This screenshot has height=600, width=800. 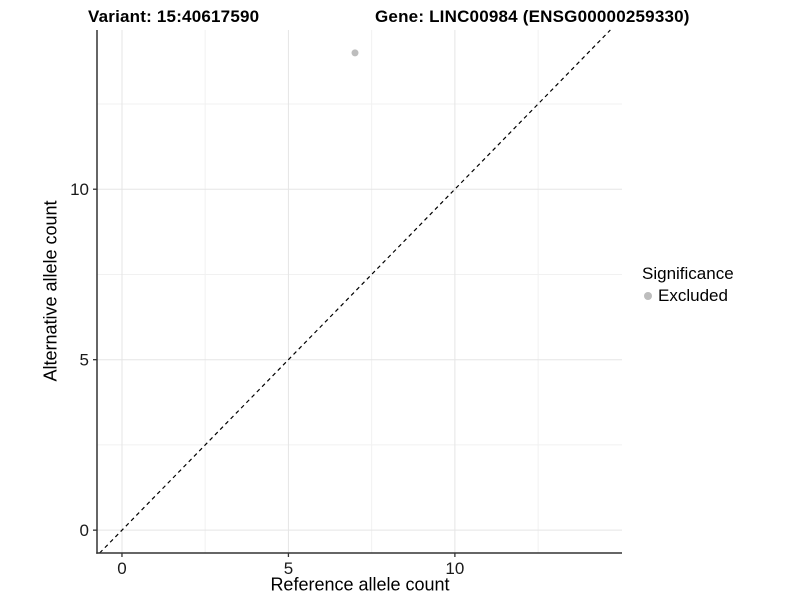 I want to click on x-tick-label: 5, so click(x=288, y=568).